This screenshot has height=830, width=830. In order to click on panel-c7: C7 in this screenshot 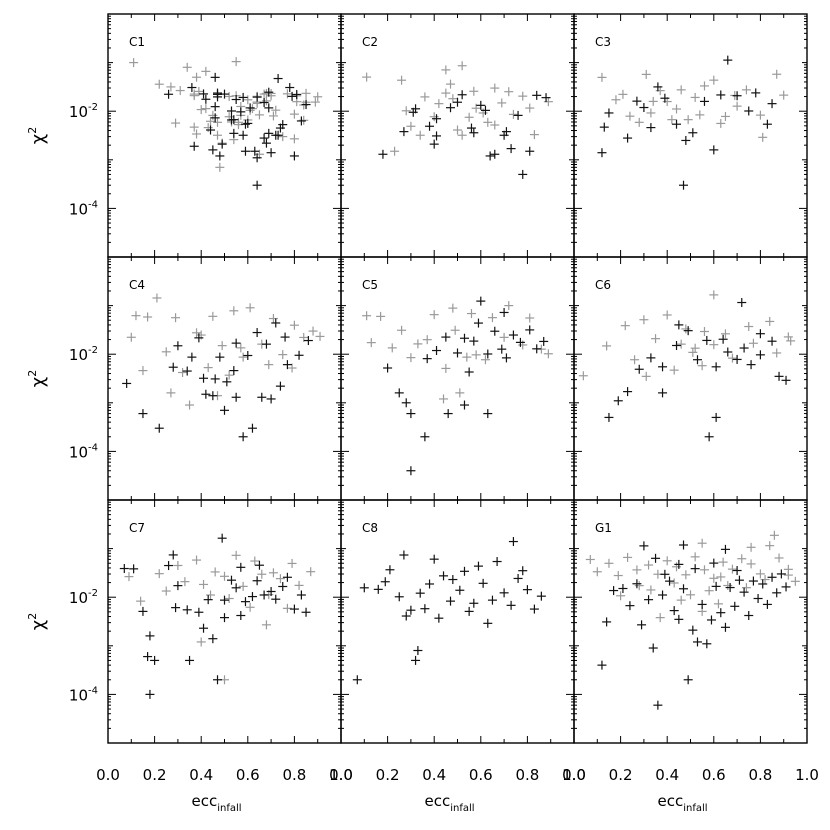, I will do `click(224, 621)`.